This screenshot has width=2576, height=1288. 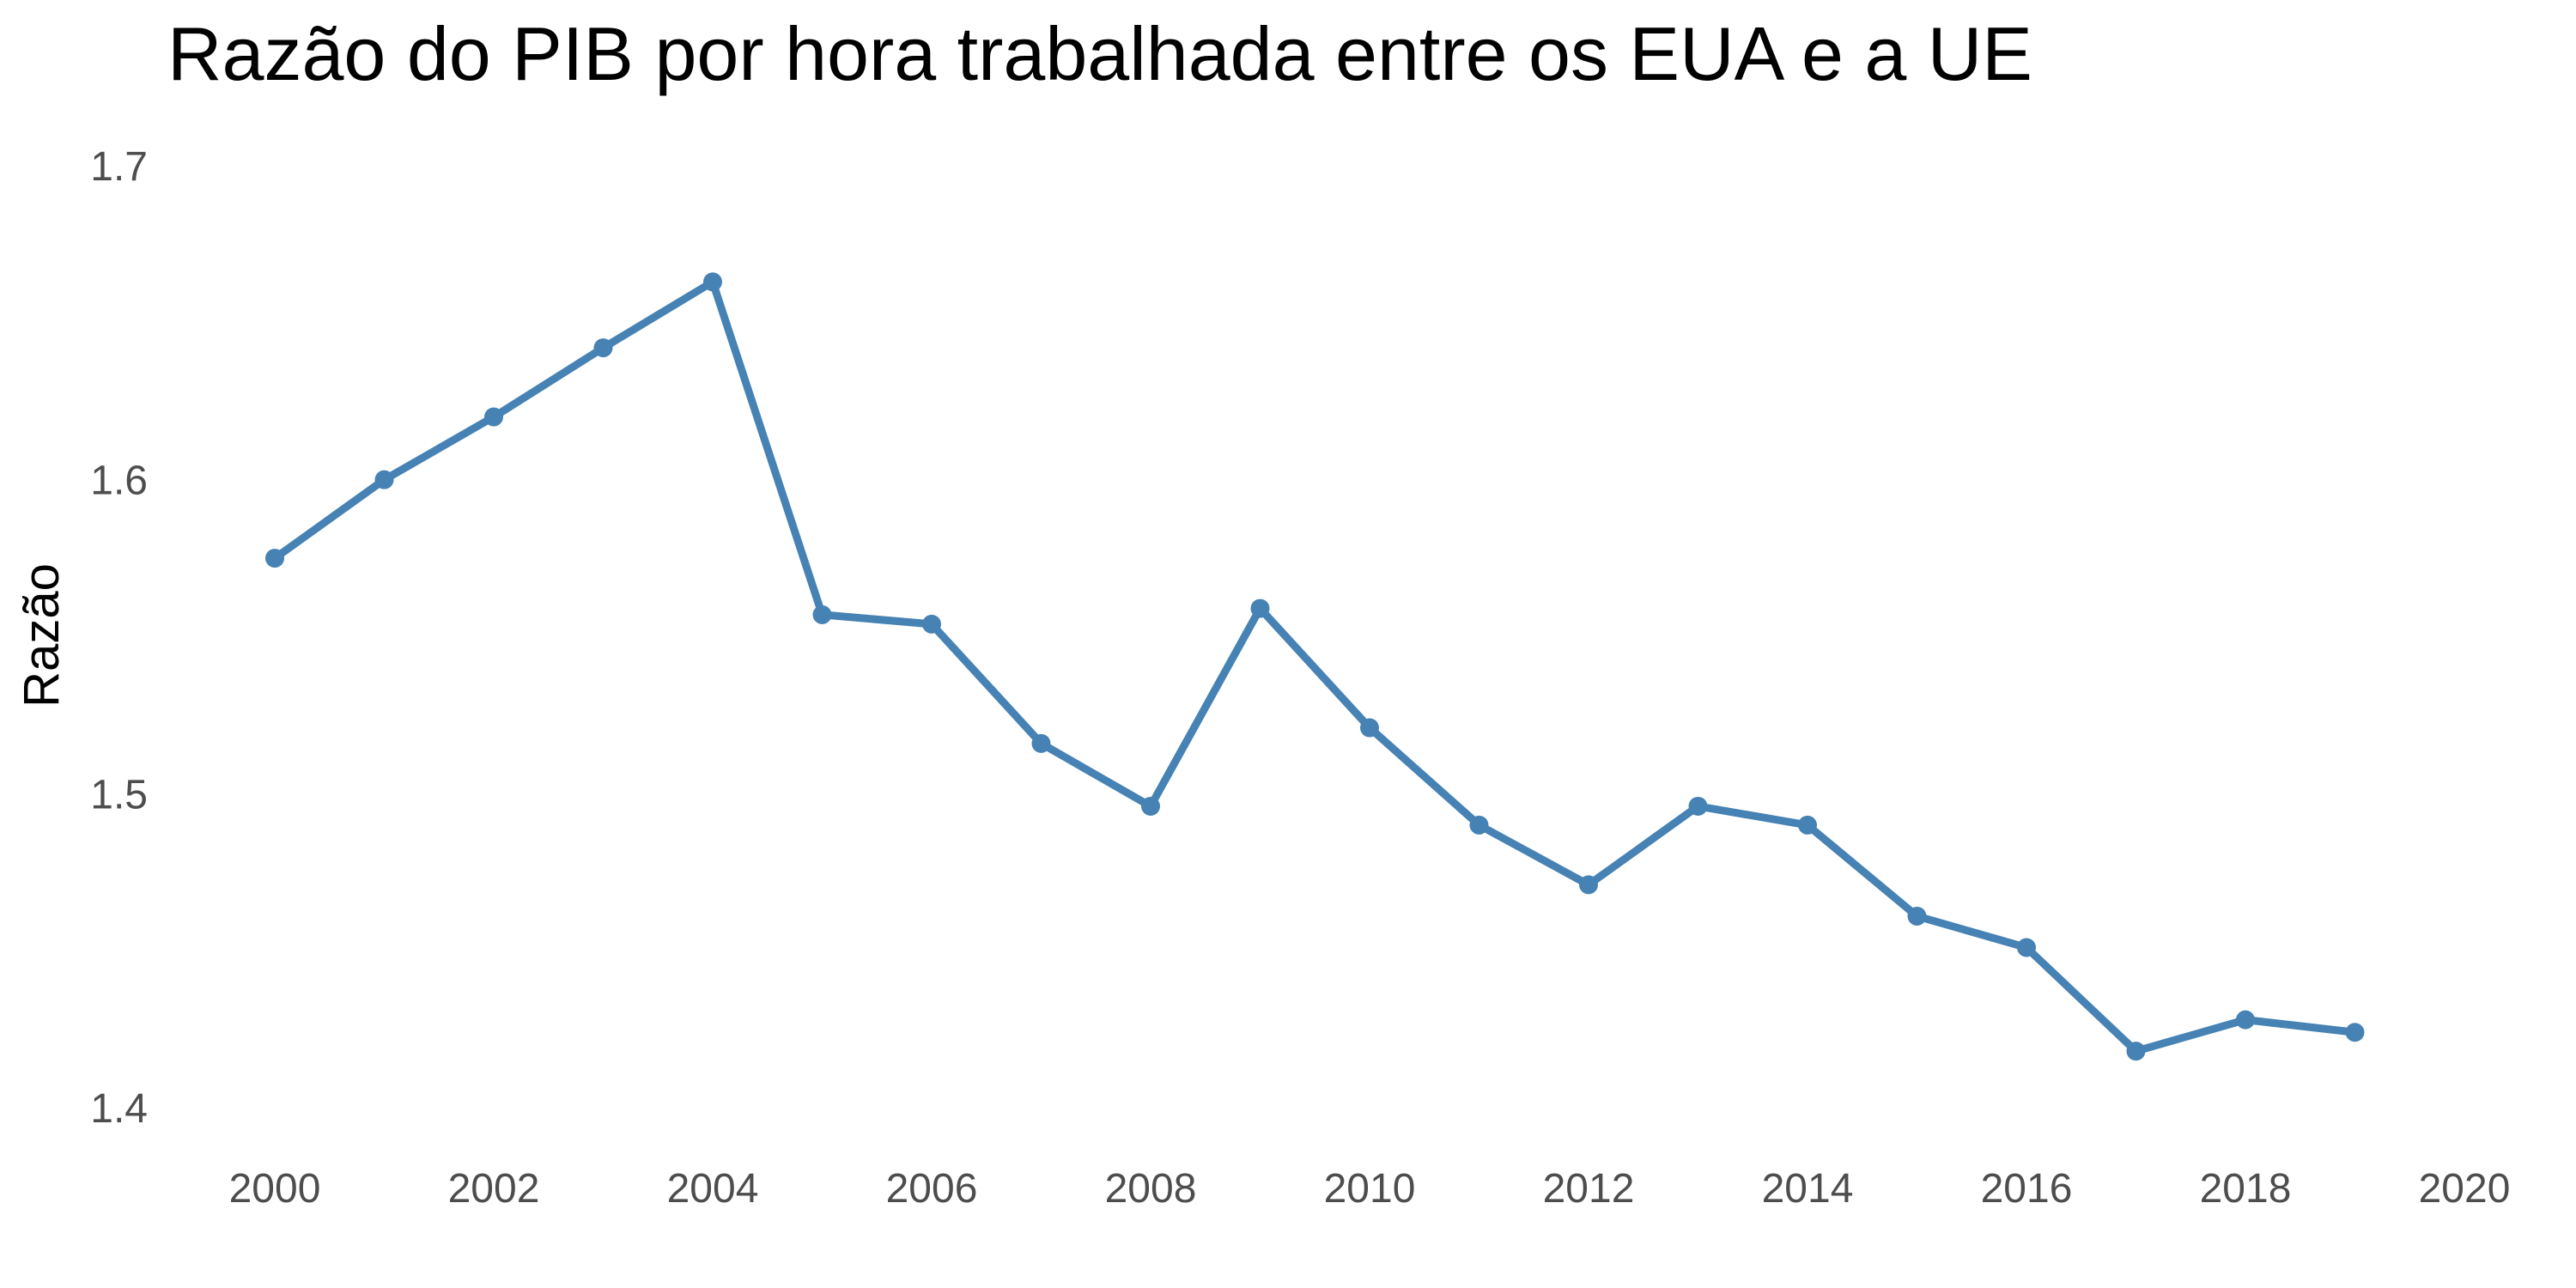 What do you see at coordinates (275, 1189) in the screenshot?
I see `x-tick-label: 2000` at bounding box center [275, 1189].